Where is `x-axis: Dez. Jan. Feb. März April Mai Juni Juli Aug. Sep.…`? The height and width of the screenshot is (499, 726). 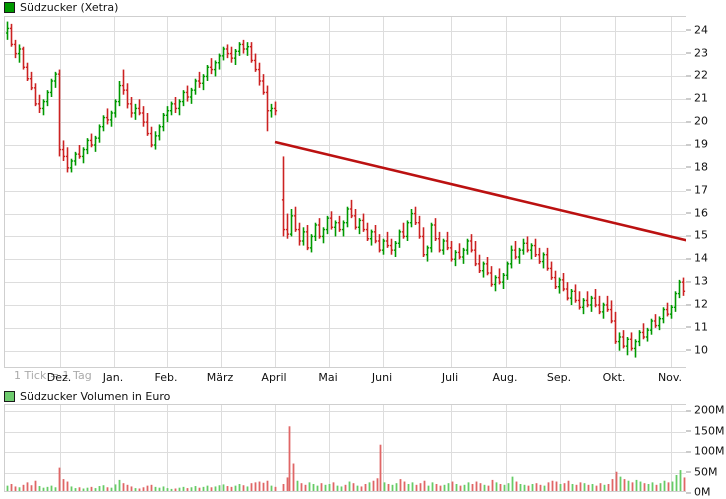
x-axis: Dez. Jan. Feb. März April Mai Juni Juli Aug. Sep.… is located at coordinates (345, 379).